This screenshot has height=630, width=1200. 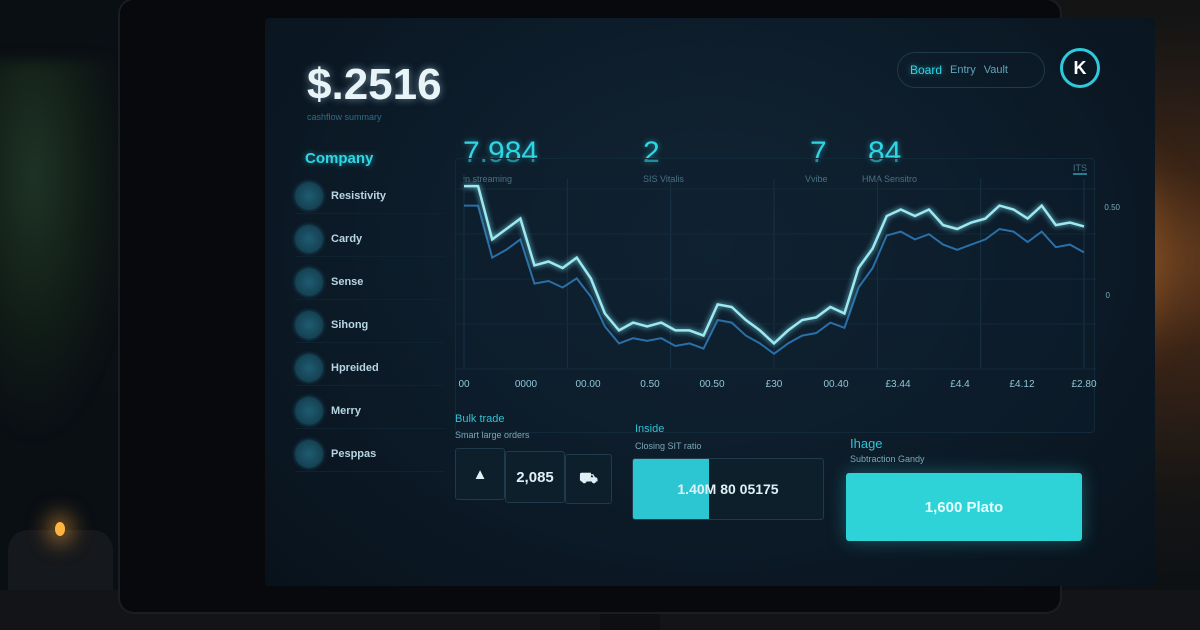 I want to click on ring-icon, so click(x=309, y=410).